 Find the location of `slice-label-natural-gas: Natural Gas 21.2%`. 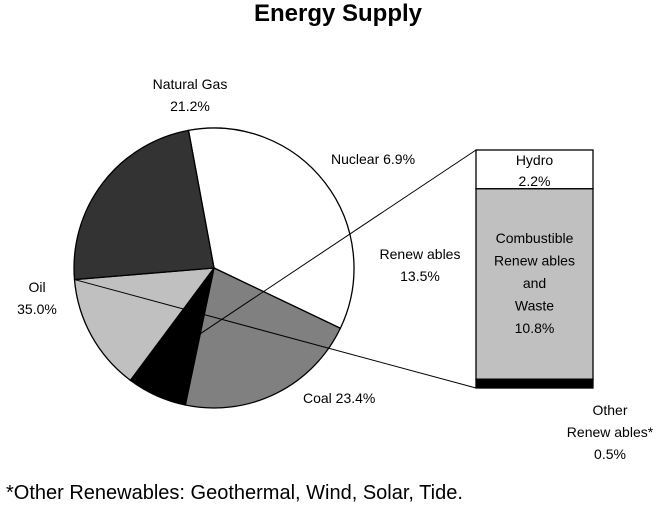

slice-label-natural-gas: Natural Gas 21.2% is located at coordinates (190, 95).